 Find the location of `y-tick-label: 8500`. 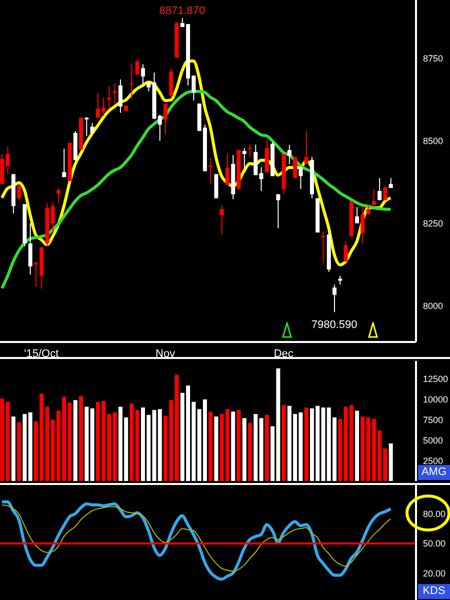

y-tick-label: 8500 is located at coordinates (433, 141).